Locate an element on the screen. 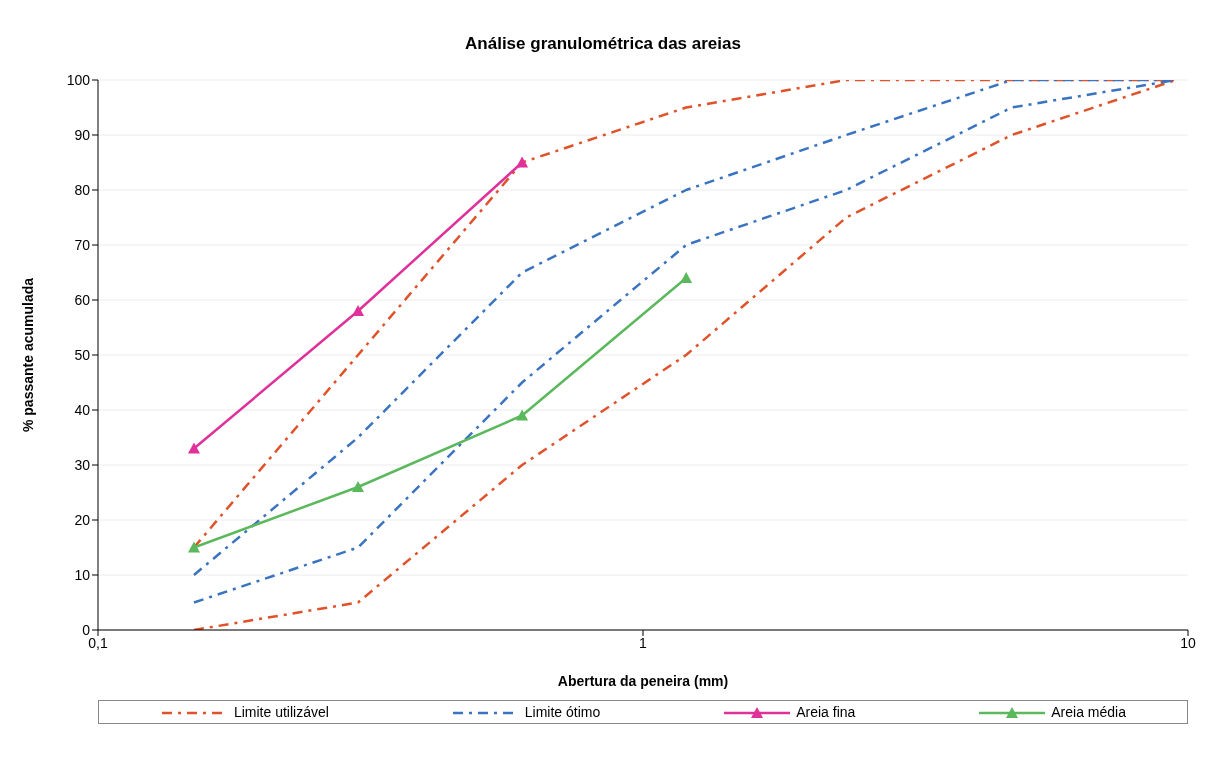  y-tick-label: 40 is located at coordinates (82, 409).